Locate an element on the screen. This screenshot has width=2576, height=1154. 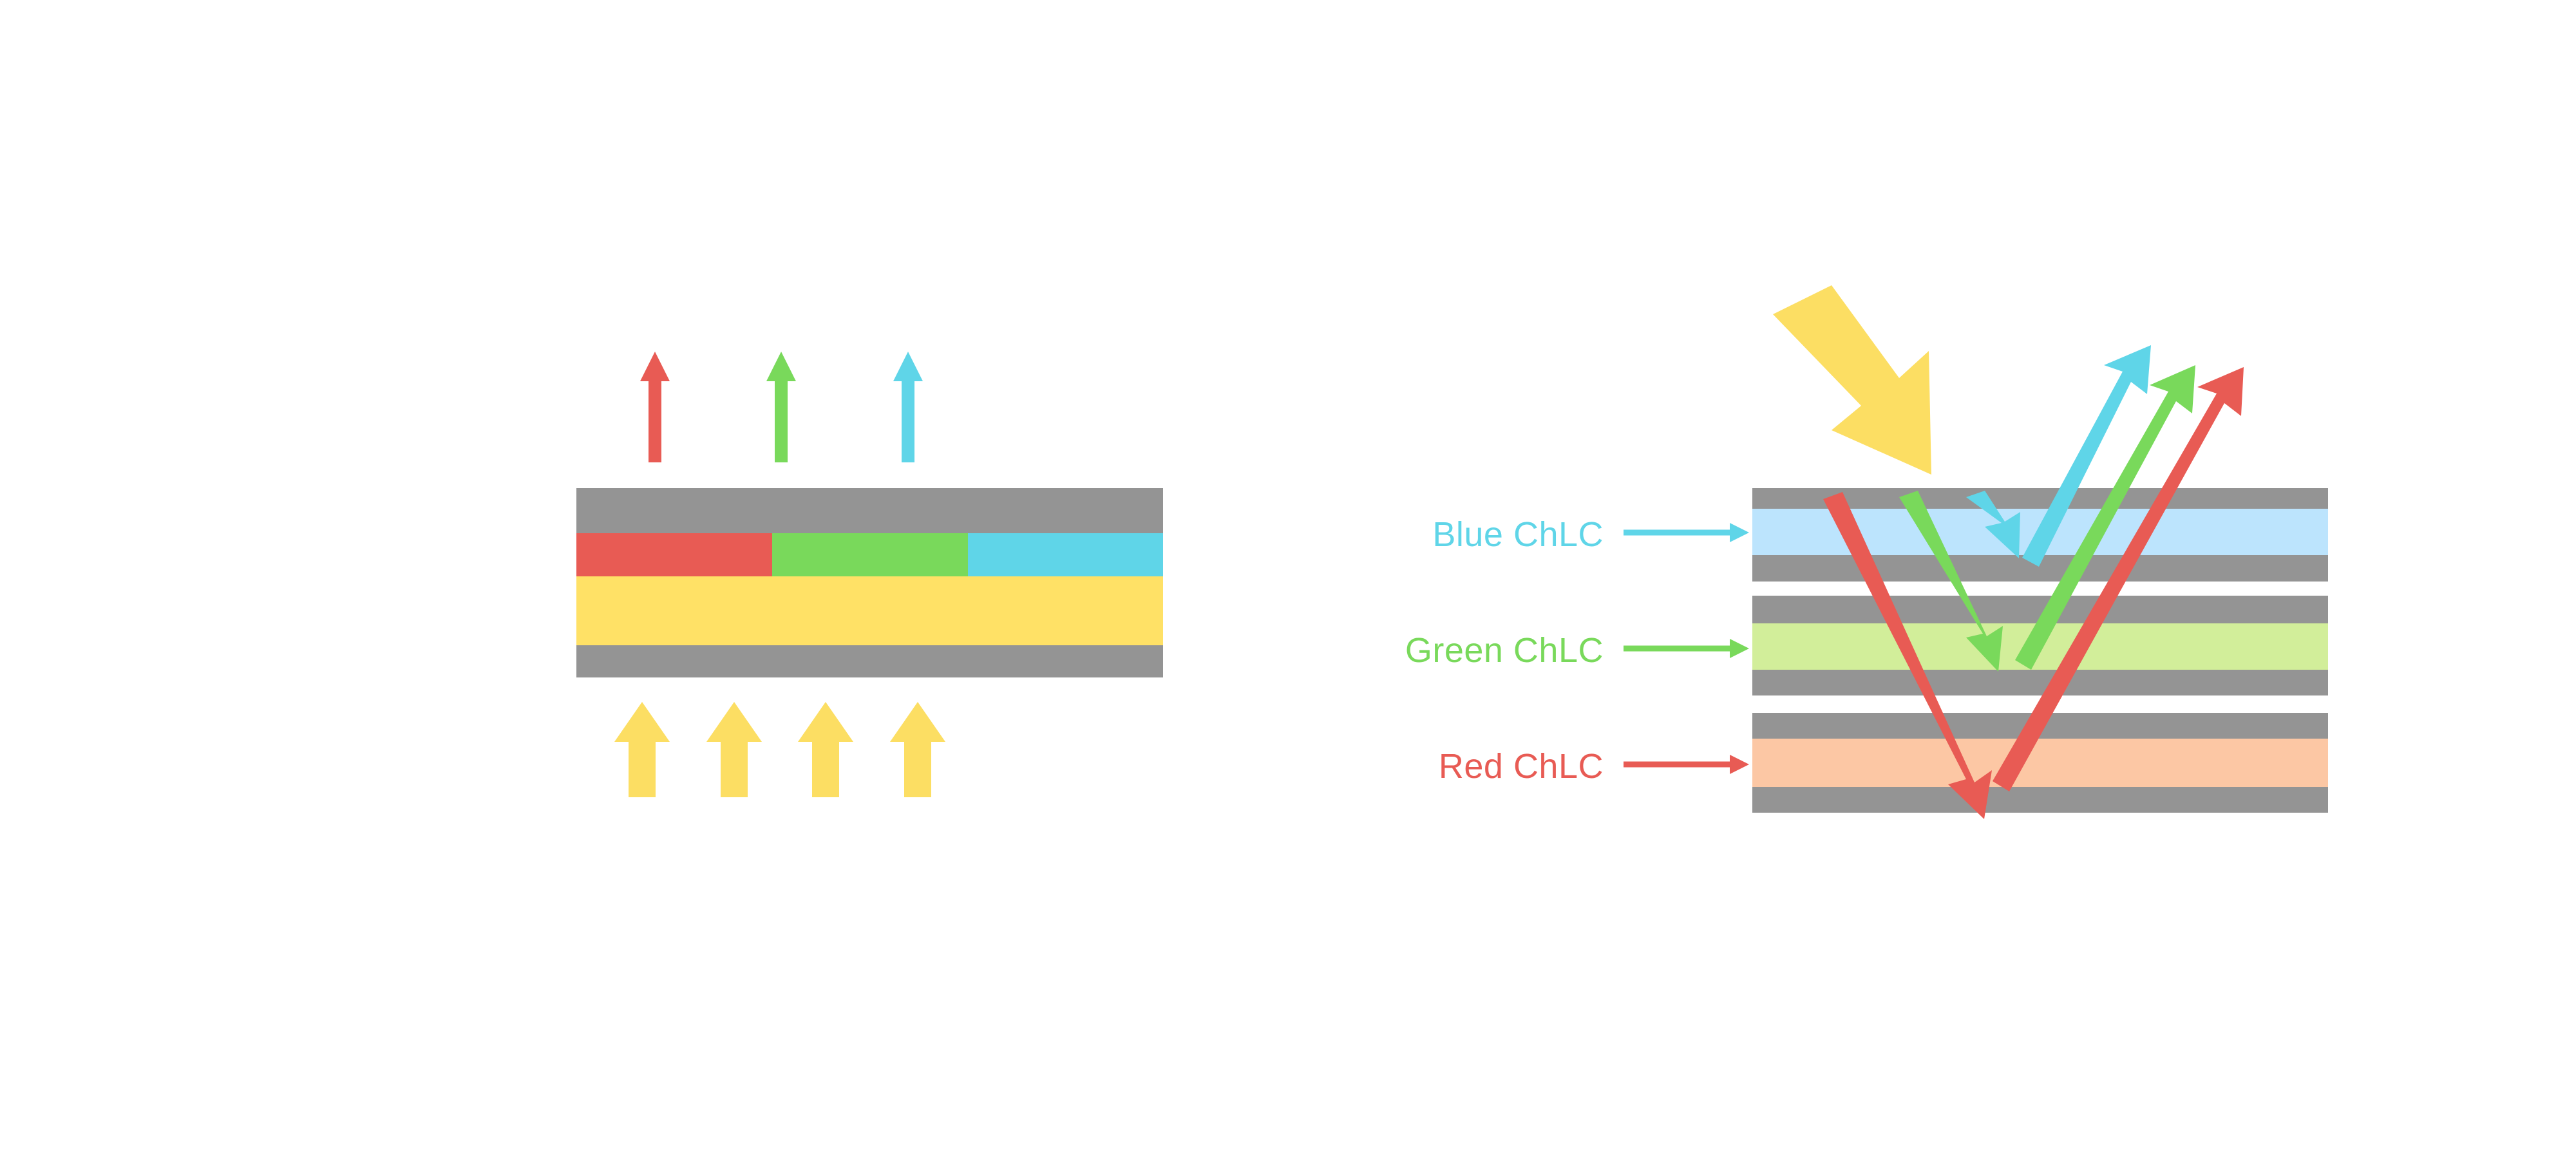
left-backlight-layer is located at coordinates (870, 610).